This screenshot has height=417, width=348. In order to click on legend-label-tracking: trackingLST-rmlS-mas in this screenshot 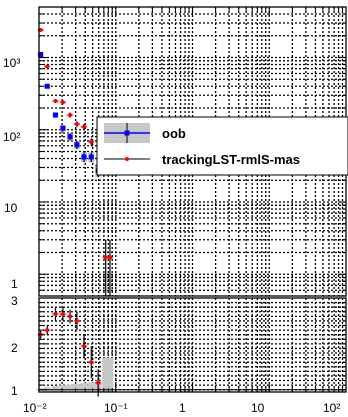, I will do `click(231, 159)`.